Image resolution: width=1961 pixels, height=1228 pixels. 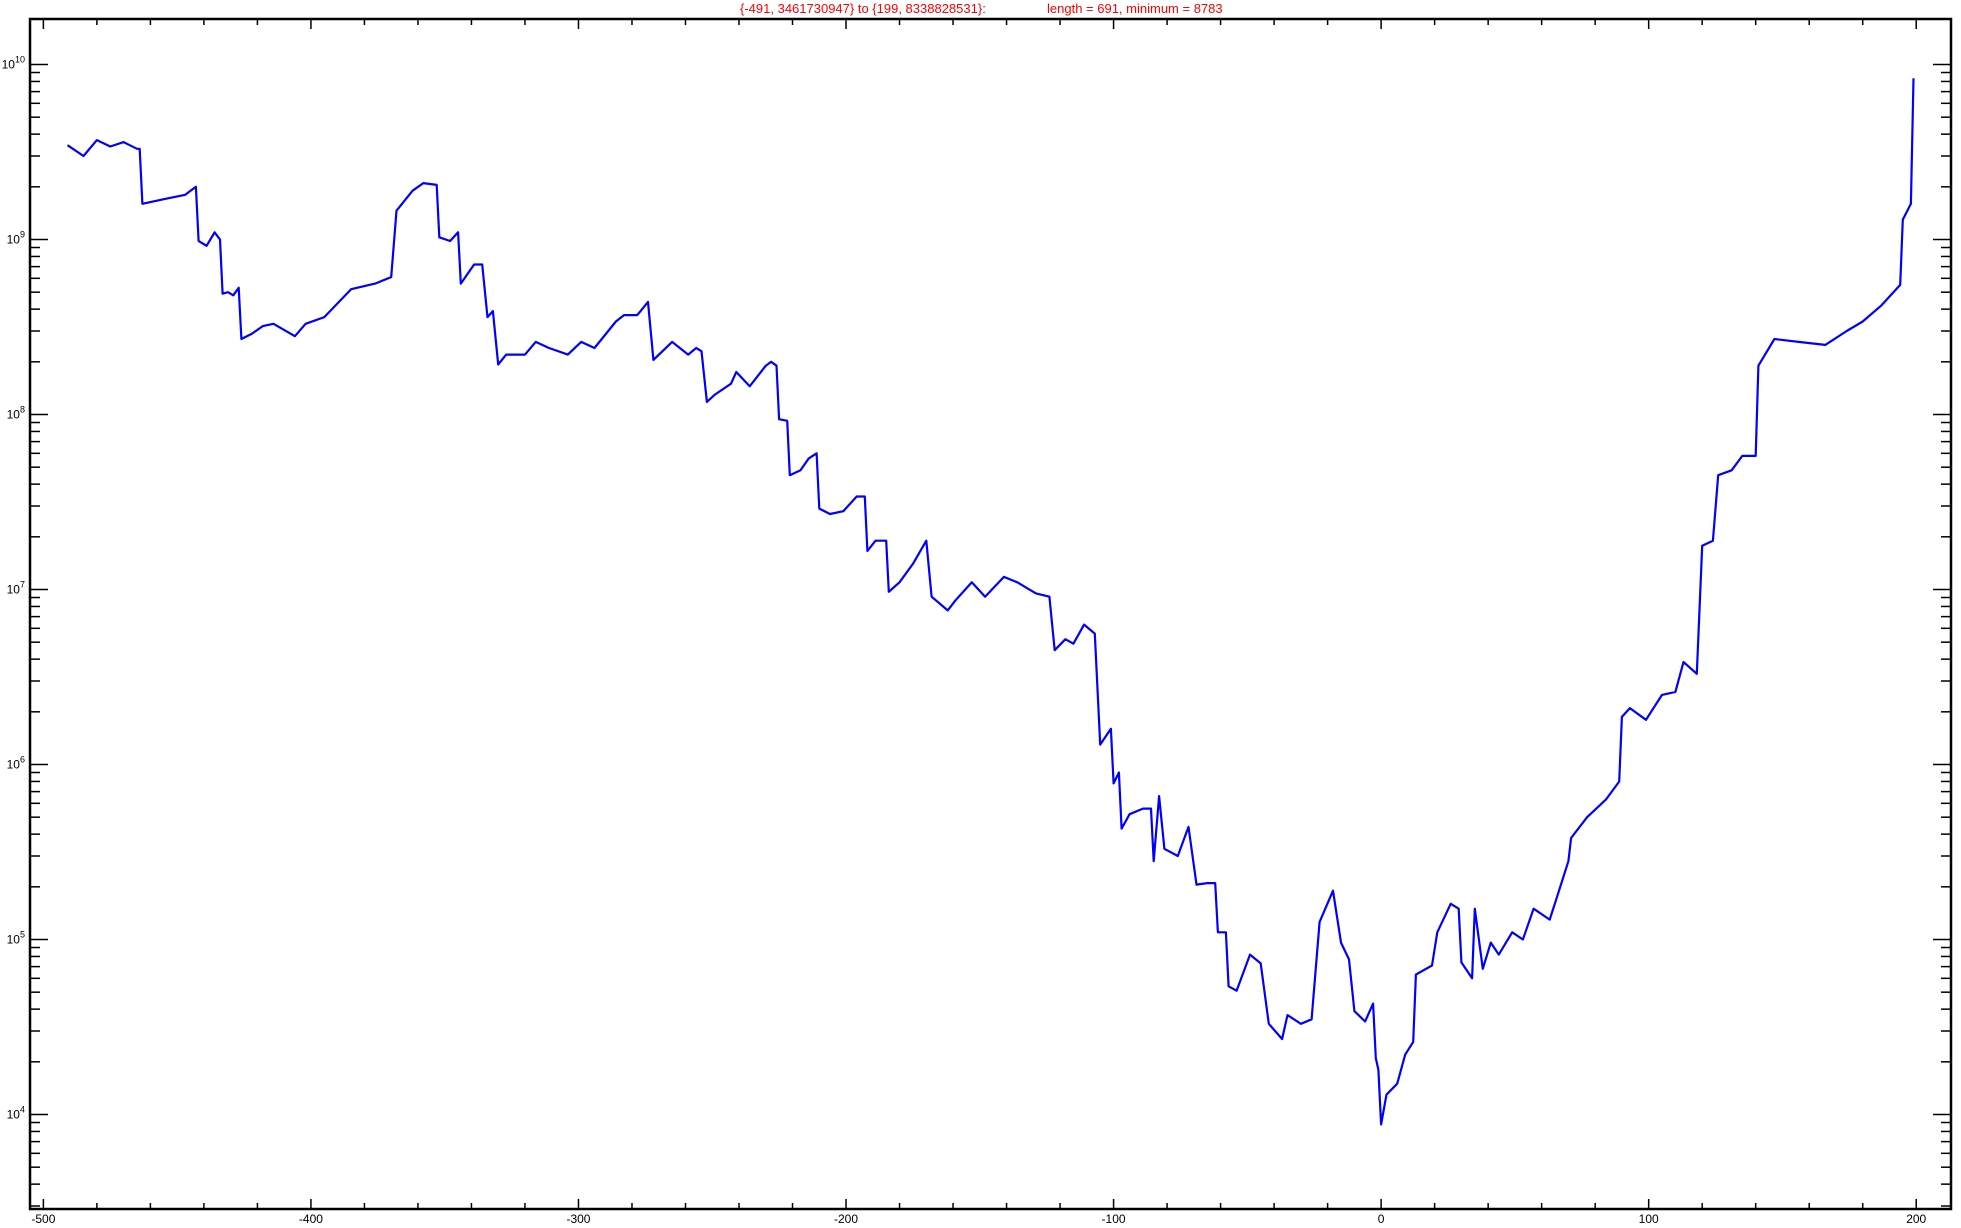 I want to click on chart-title-range: {-491, 3461730947} to {199, 8338828531}:, so click(x=863, y=8).